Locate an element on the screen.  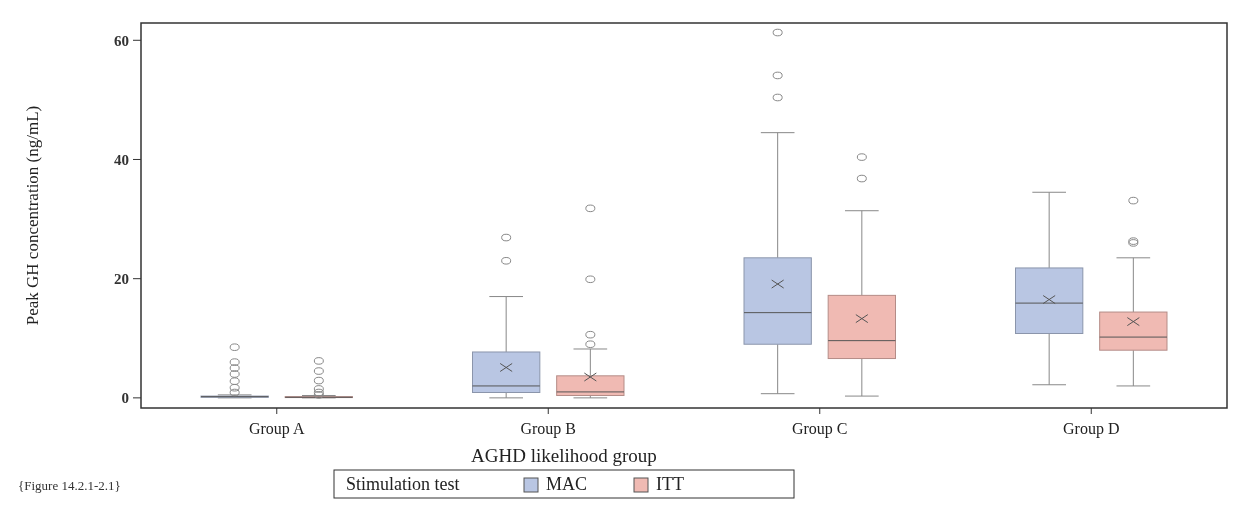
x-tick-label: Group A is located at coordinates (276, 429).